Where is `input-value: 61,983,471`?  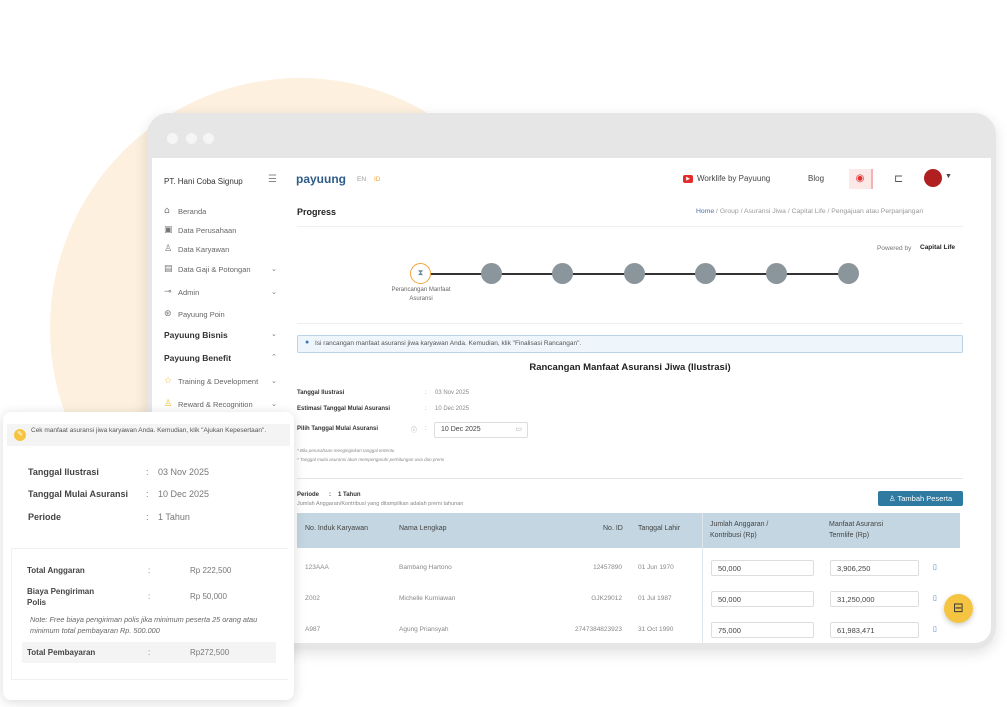
input-value: 61,983,471 is located at coordinates (856, 630).